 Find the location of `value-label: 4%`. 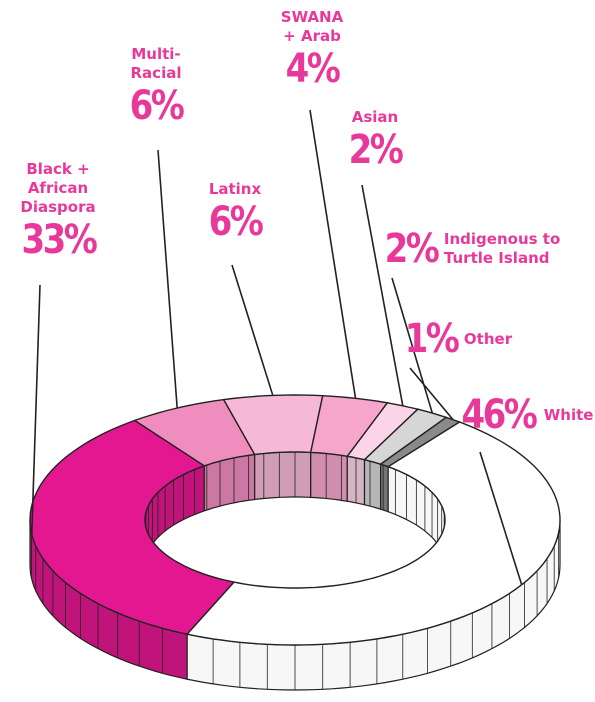

value-label: 4% is located at coordinates (313, 69).